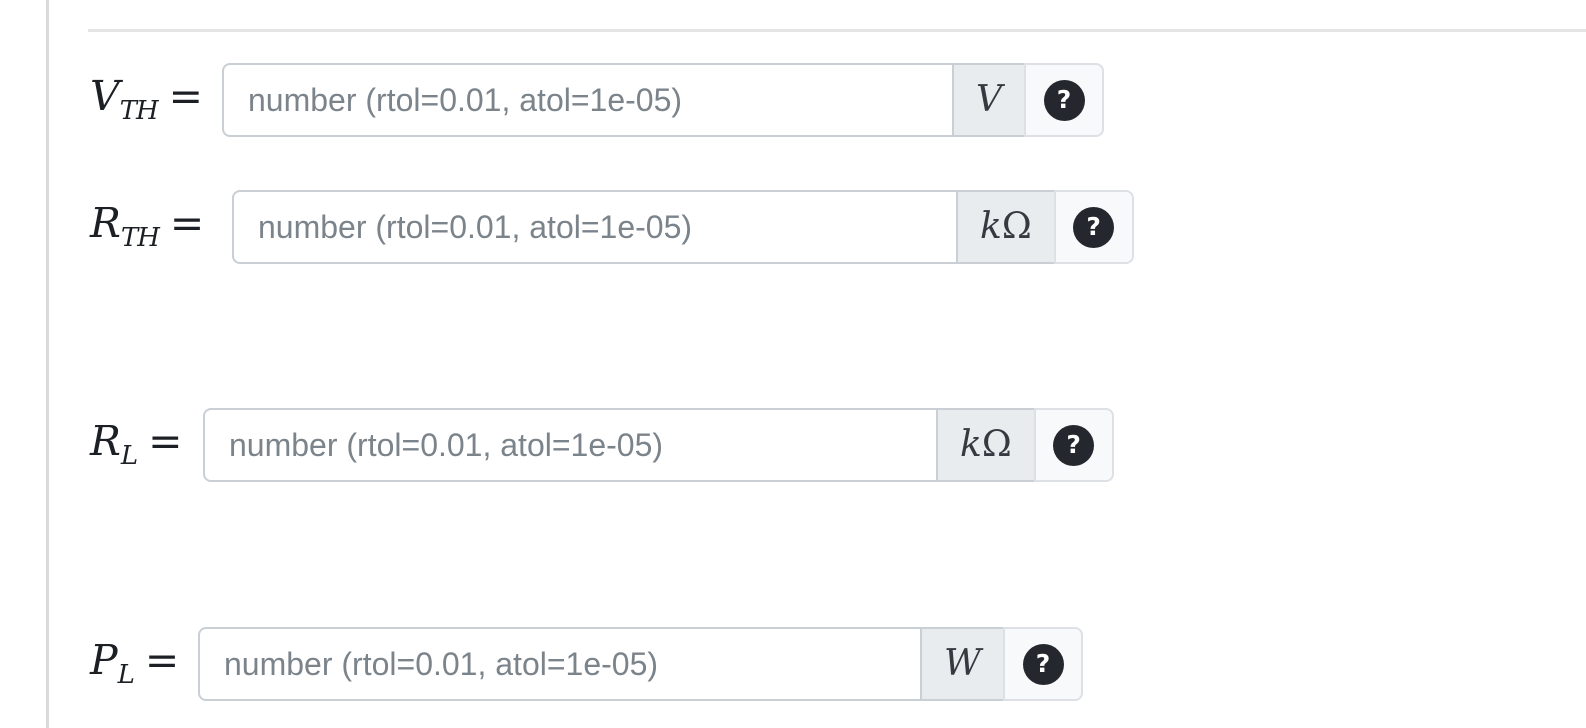  I want to click on unit-suffix: V, so click(989, 100).